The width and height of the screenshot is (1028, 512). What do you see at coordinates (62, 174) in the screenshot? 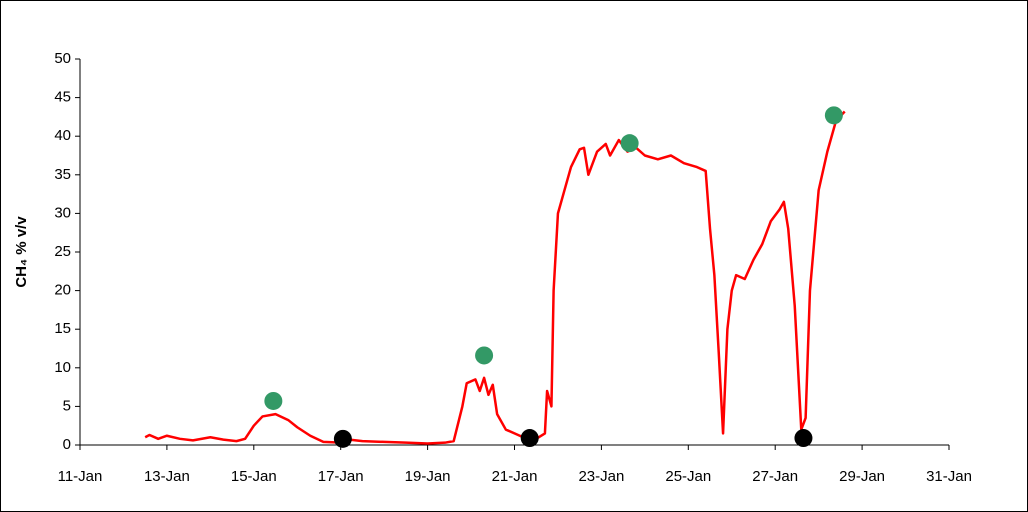
I see `y-tick-label: 35` at bounding box center [62, 174].